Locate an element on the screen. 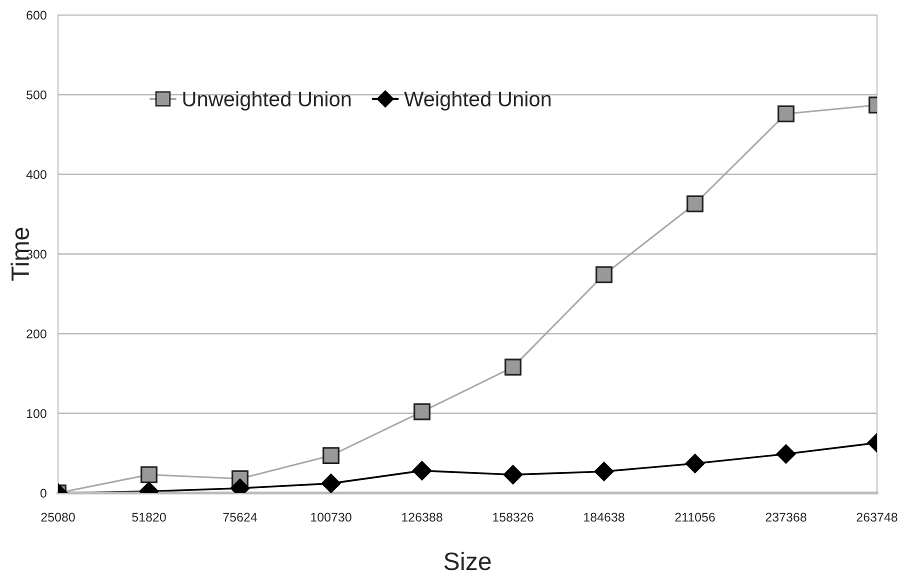 This screenshot has width=899, height=574. y-axis-title: Time is located at coordinates (20, 254).